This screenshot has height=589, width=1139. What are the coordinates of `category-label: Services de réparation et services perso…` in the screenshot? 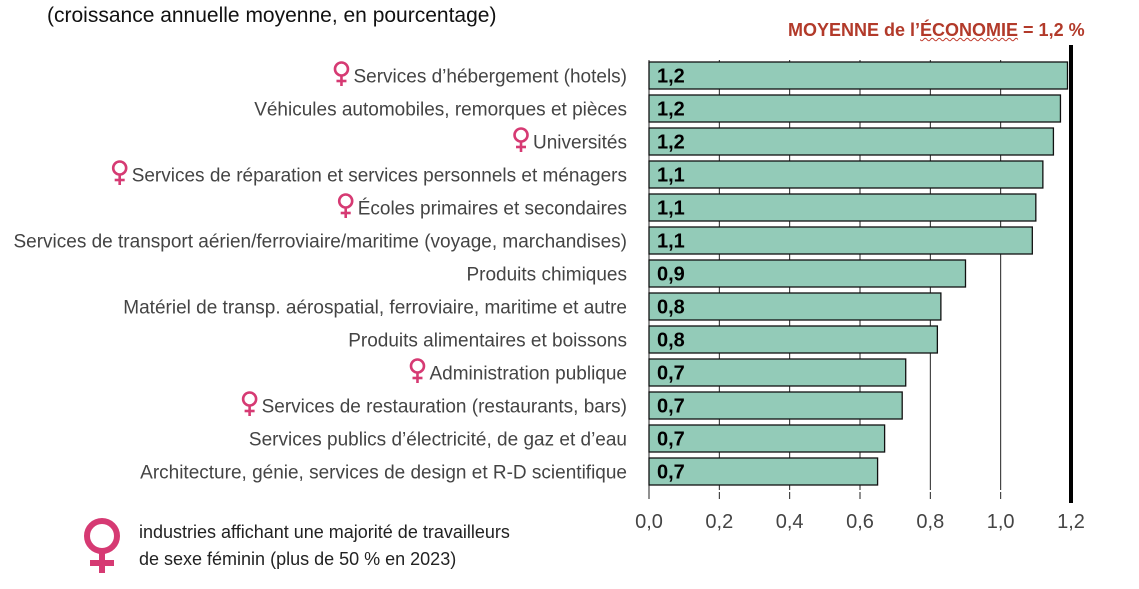 It's located at (379, 176).